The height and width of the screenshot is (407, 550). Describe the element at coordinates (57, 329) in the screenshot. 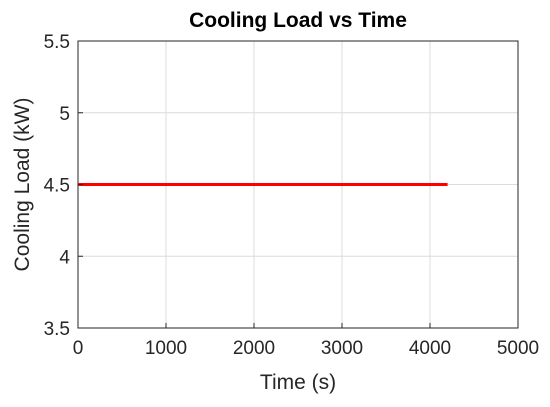

I see `y-tick-label: 3.5` at that location.